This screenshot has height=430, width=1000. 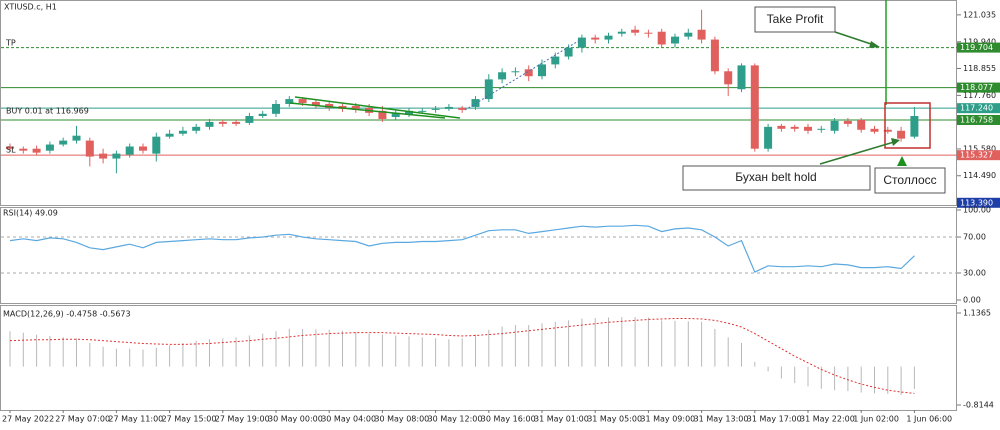 What do you see at coordinates (614, 419) in the screenshot?
I see `x-tick-label: 31 May 05:00` at bounding box center [614, 419].